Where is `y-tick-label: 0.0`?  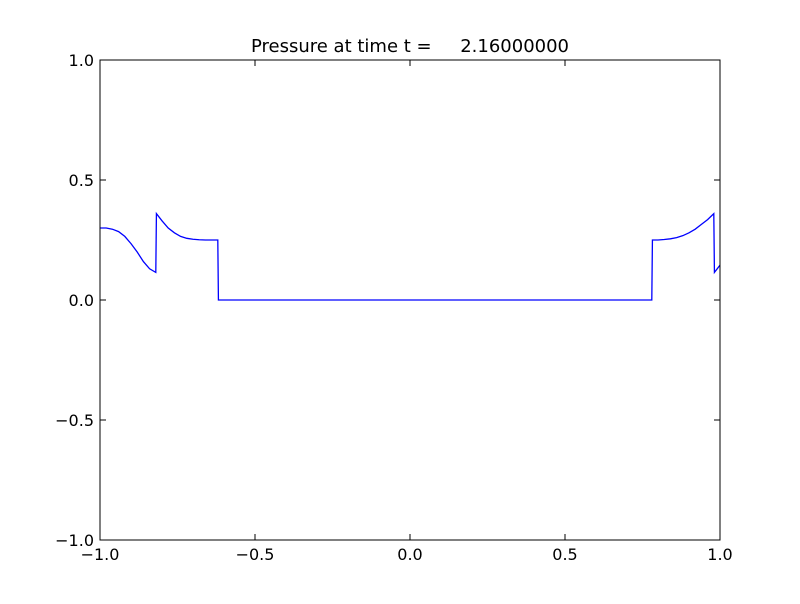 y-tick-label: 0.0 is located at coordinates (81, 300).